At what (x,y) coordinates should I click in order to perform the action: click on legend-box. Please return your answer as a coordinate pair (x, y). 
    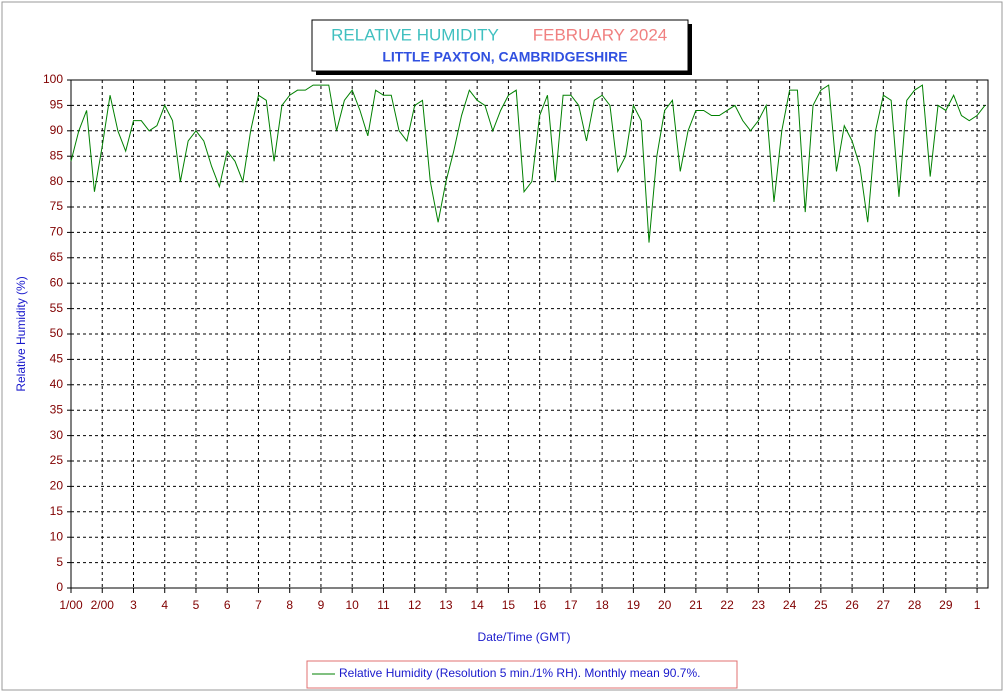
    Looking at the image, I should click on (522, 674).